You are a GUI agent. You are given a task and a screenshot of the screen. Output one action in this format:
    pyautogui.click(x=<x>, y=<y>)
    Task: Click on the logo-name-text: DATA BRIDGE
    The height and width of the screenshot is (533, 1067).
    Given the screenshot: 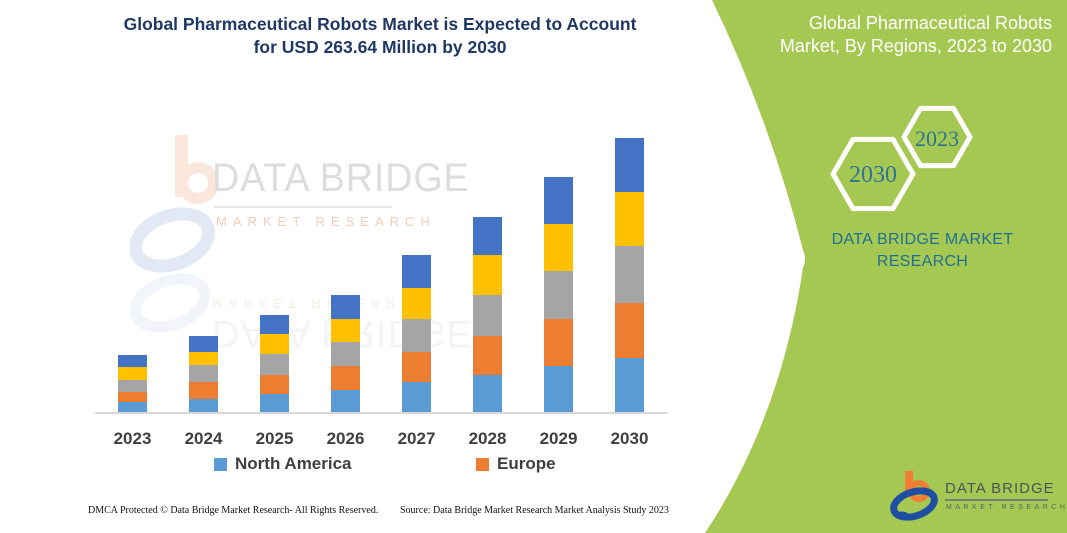 What is the action you would take?
    pyautogui.click(x=1000, y=488)
    